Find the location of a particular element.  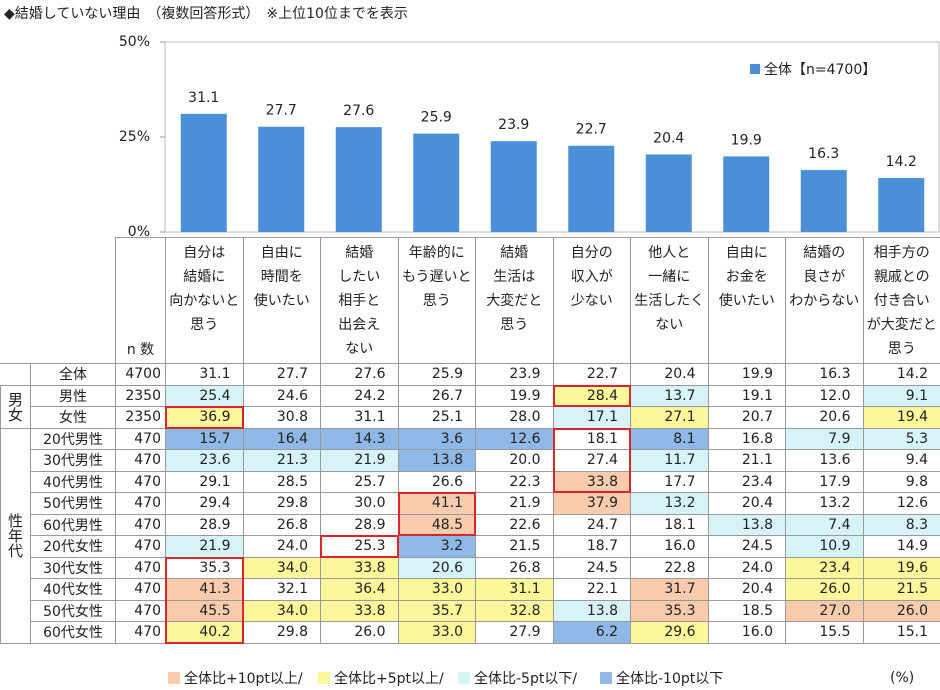

value-cell: 31.7 is located at coordinates (669, 589).